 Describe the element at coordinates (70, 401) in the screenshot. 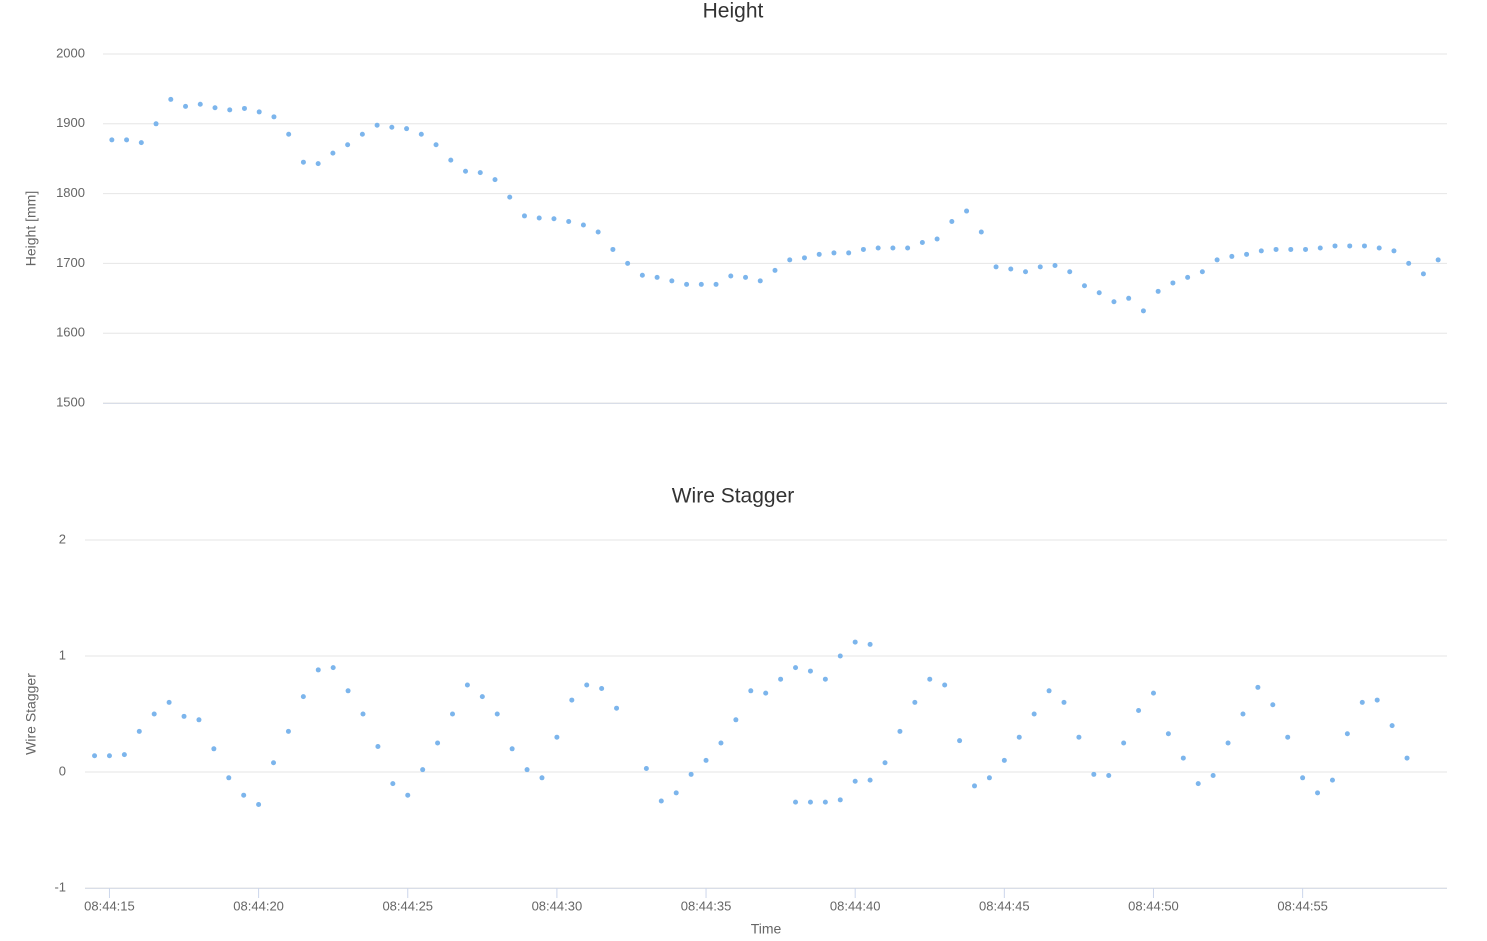

I see `y-tick-label: 1500` at that location.